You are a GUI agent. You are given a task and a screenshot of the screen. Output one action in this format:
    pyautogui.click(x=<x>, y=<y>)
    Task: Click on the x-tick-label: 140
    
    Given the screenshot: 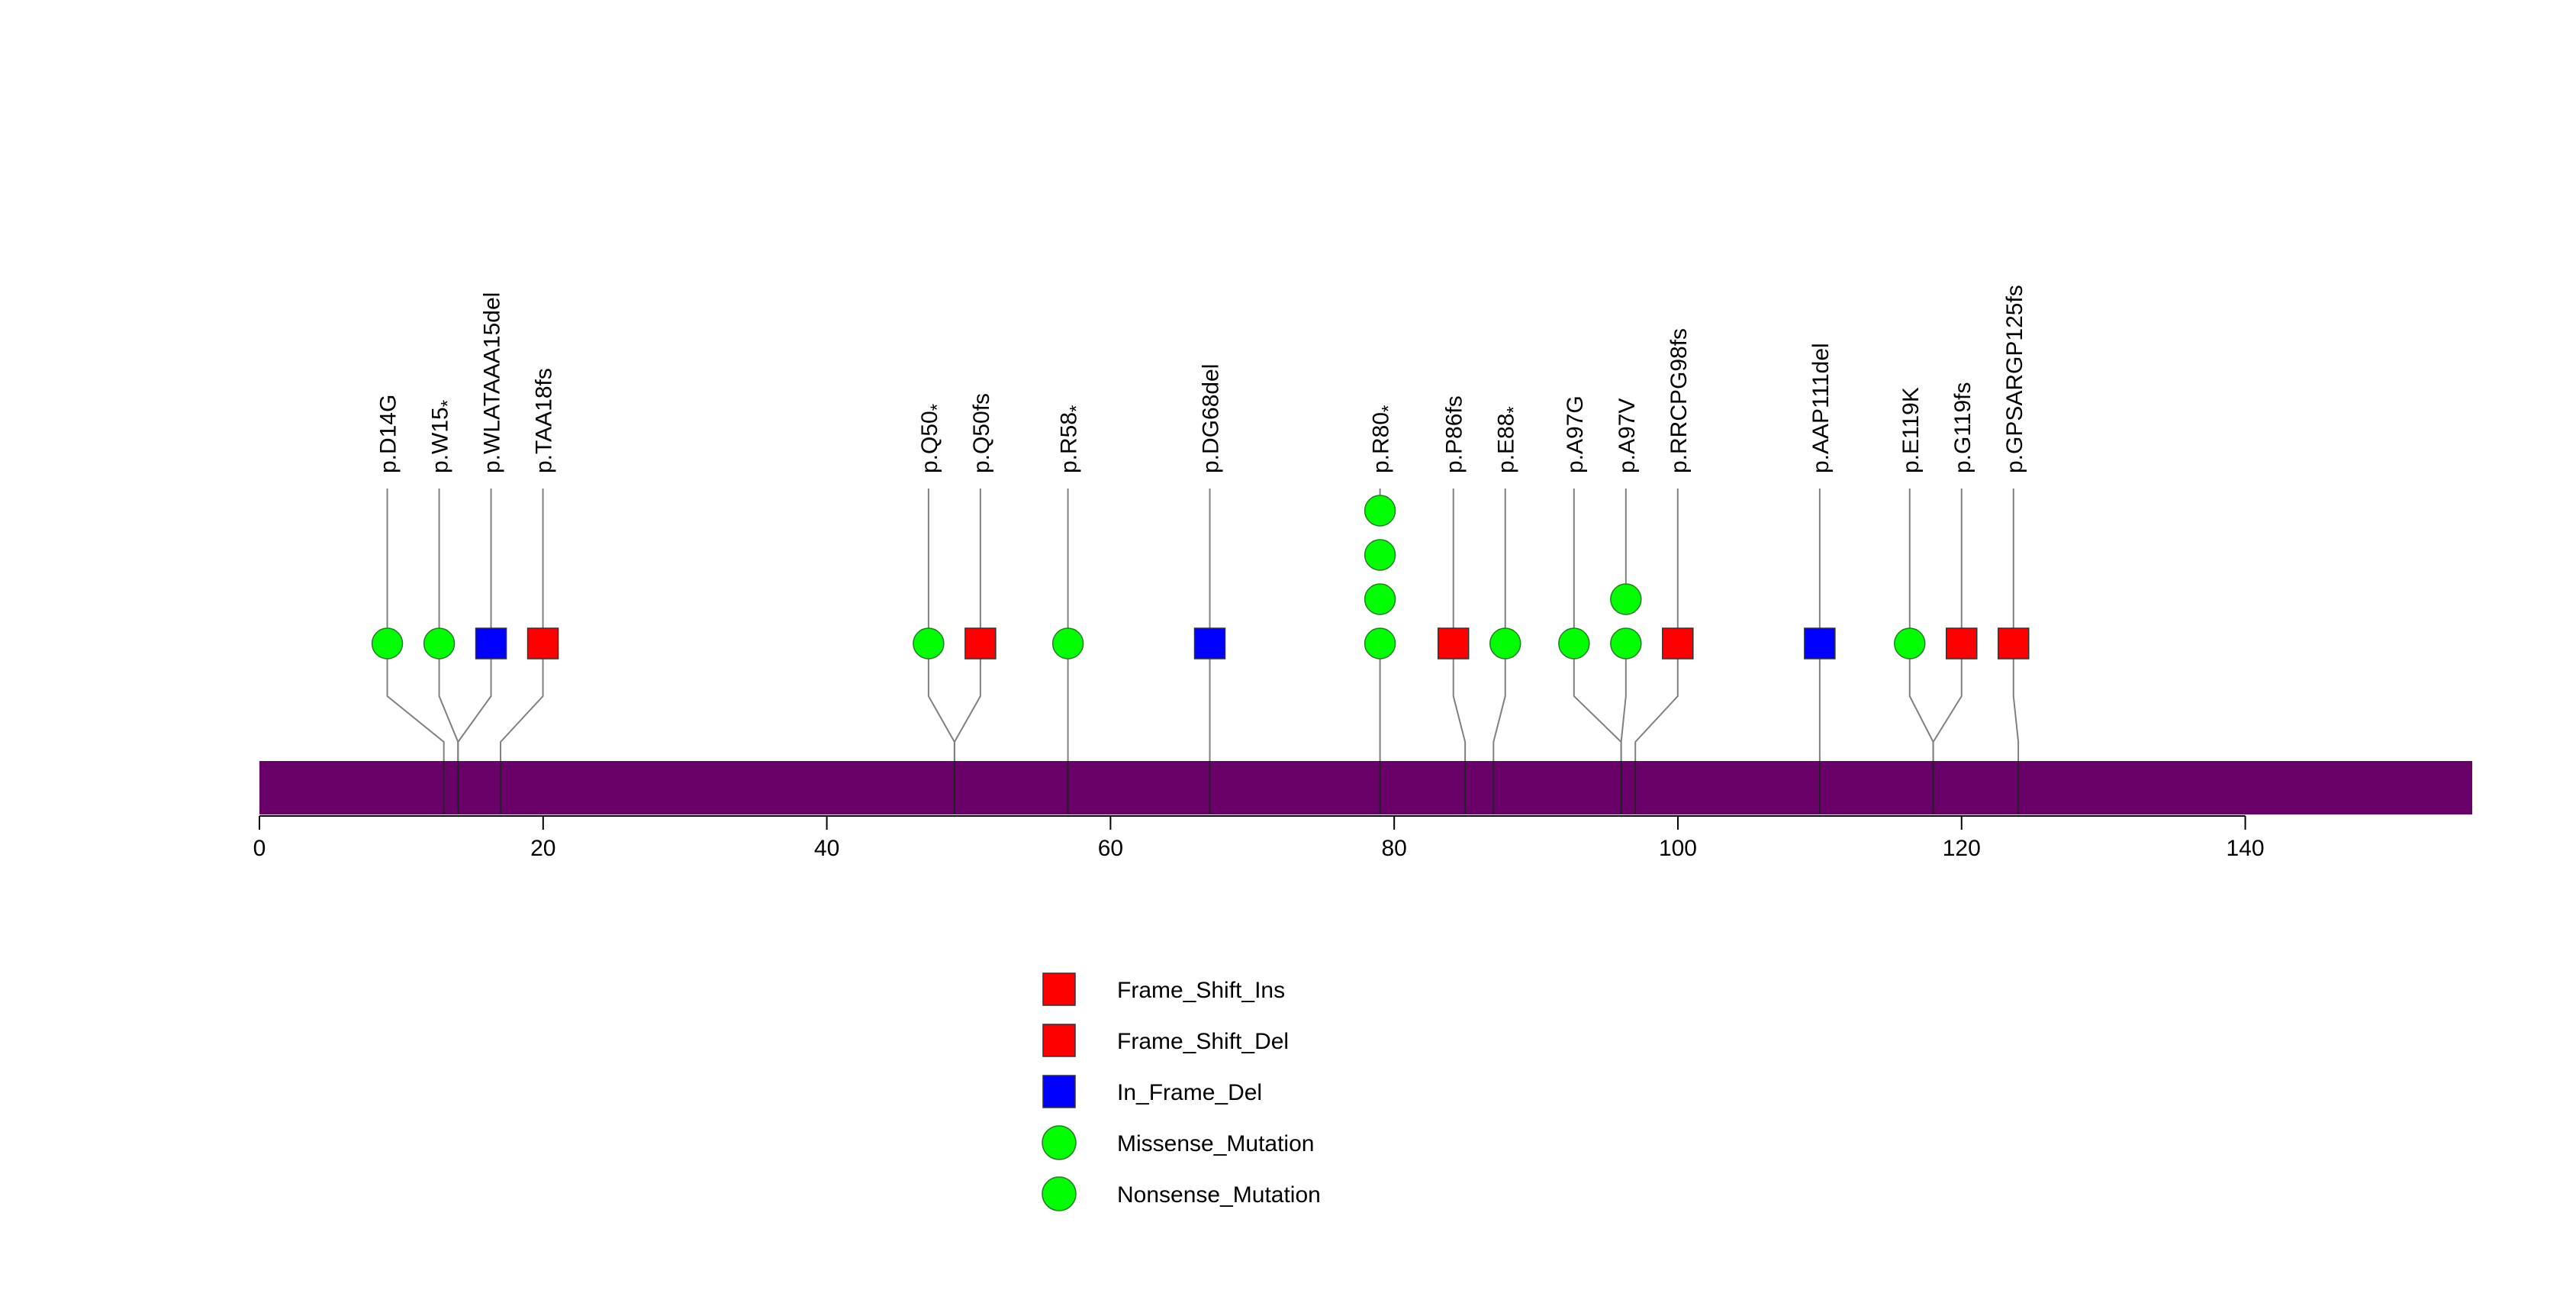 What is the action you would take?
    pyautogui.click(x=2246, y=848)
    